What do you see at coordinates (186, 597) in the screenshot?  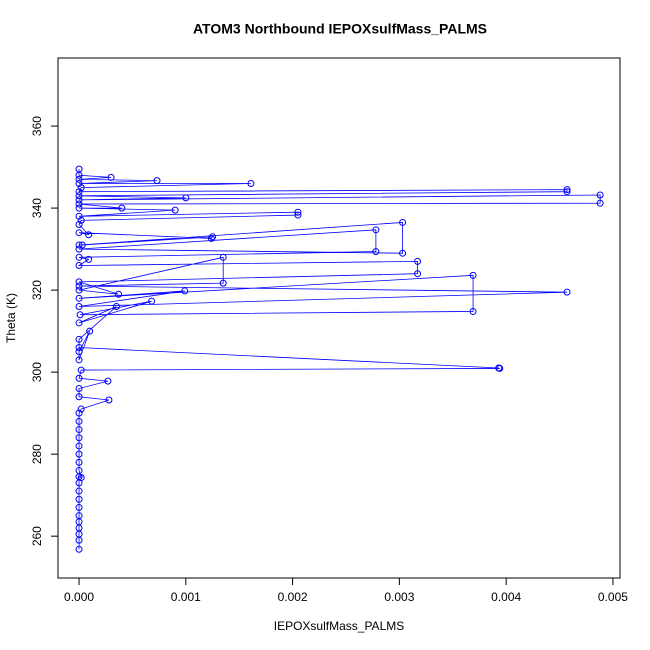 I see `x-tick-label: 0.001` at bounding box center [186, 597].